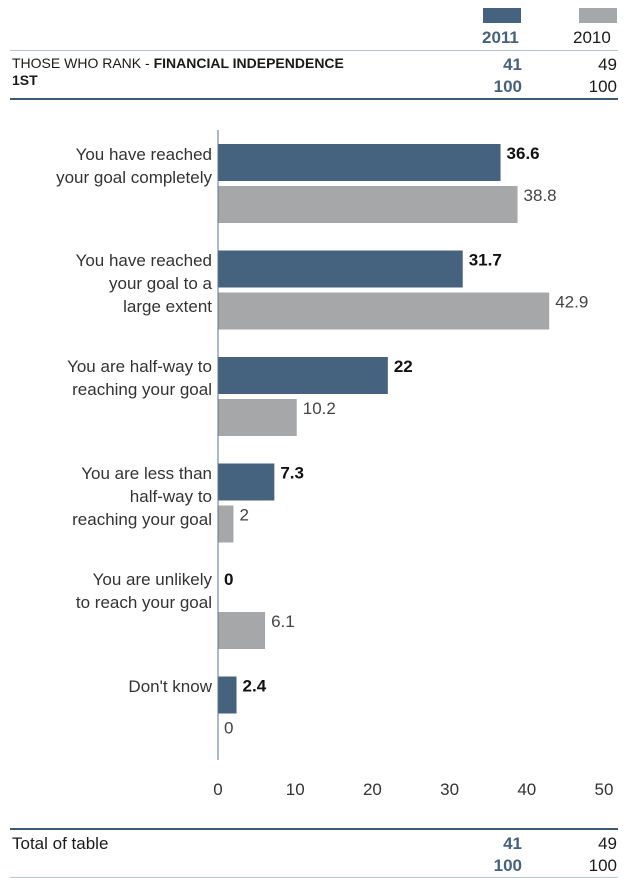 The width and height of the screenshot is (630, 878). Describe the element at coordinates (228, 728) in the screenshot. I see `data-label-2010-5: 0` at that location.